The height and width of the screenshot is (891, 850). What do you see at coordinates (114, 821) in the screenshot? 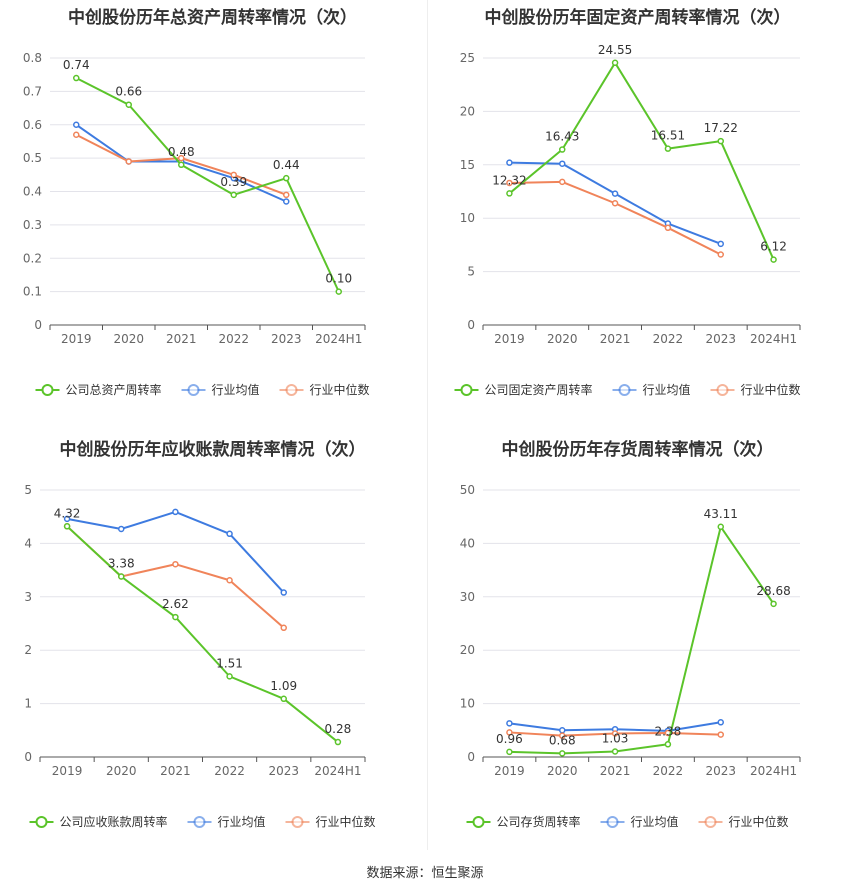
I see `legend-label: 公司应收账款周转率` at bounding box center [114, 821].